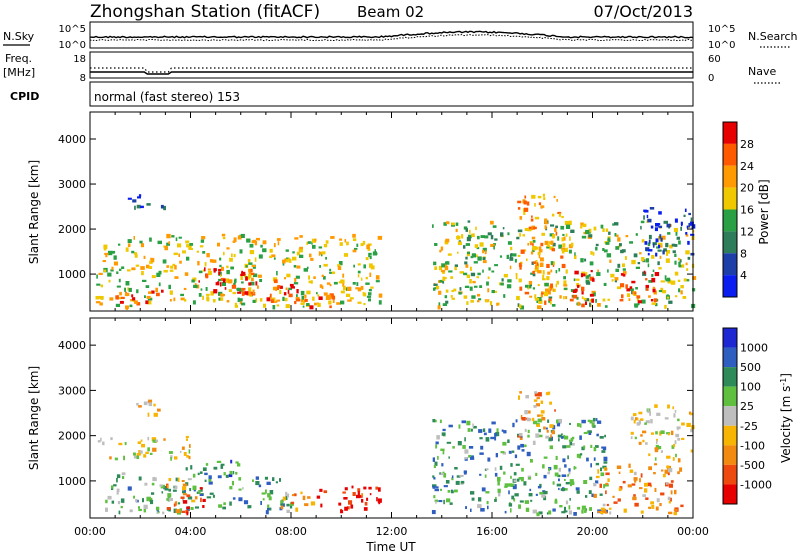 The width and height of the screenshot is (800, 554). Describe the element at coordinates (730, 198) in the screenshot. I see `colorbar-segment` at that location.